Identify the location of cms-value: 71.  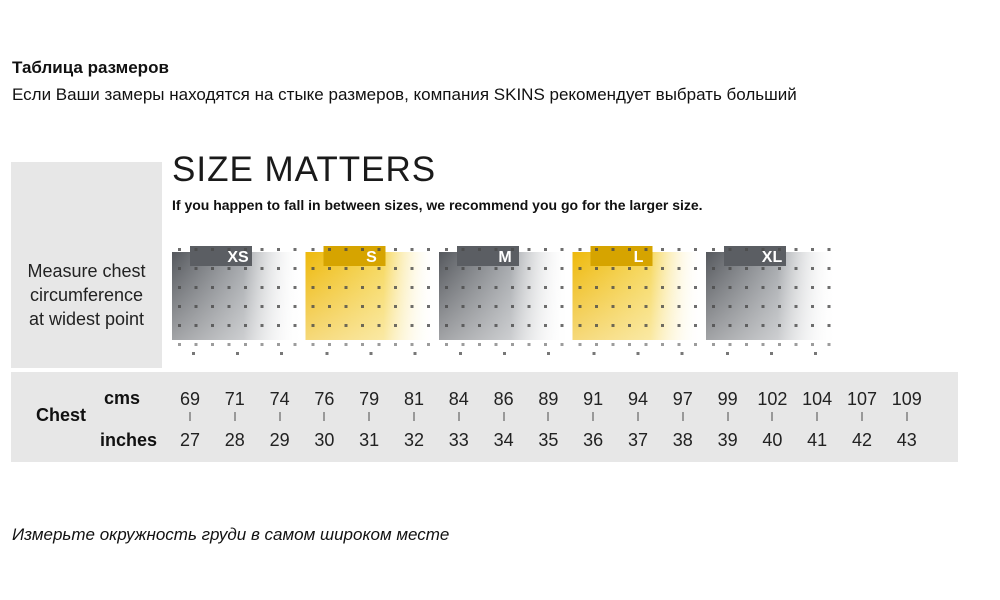
(234, 399).